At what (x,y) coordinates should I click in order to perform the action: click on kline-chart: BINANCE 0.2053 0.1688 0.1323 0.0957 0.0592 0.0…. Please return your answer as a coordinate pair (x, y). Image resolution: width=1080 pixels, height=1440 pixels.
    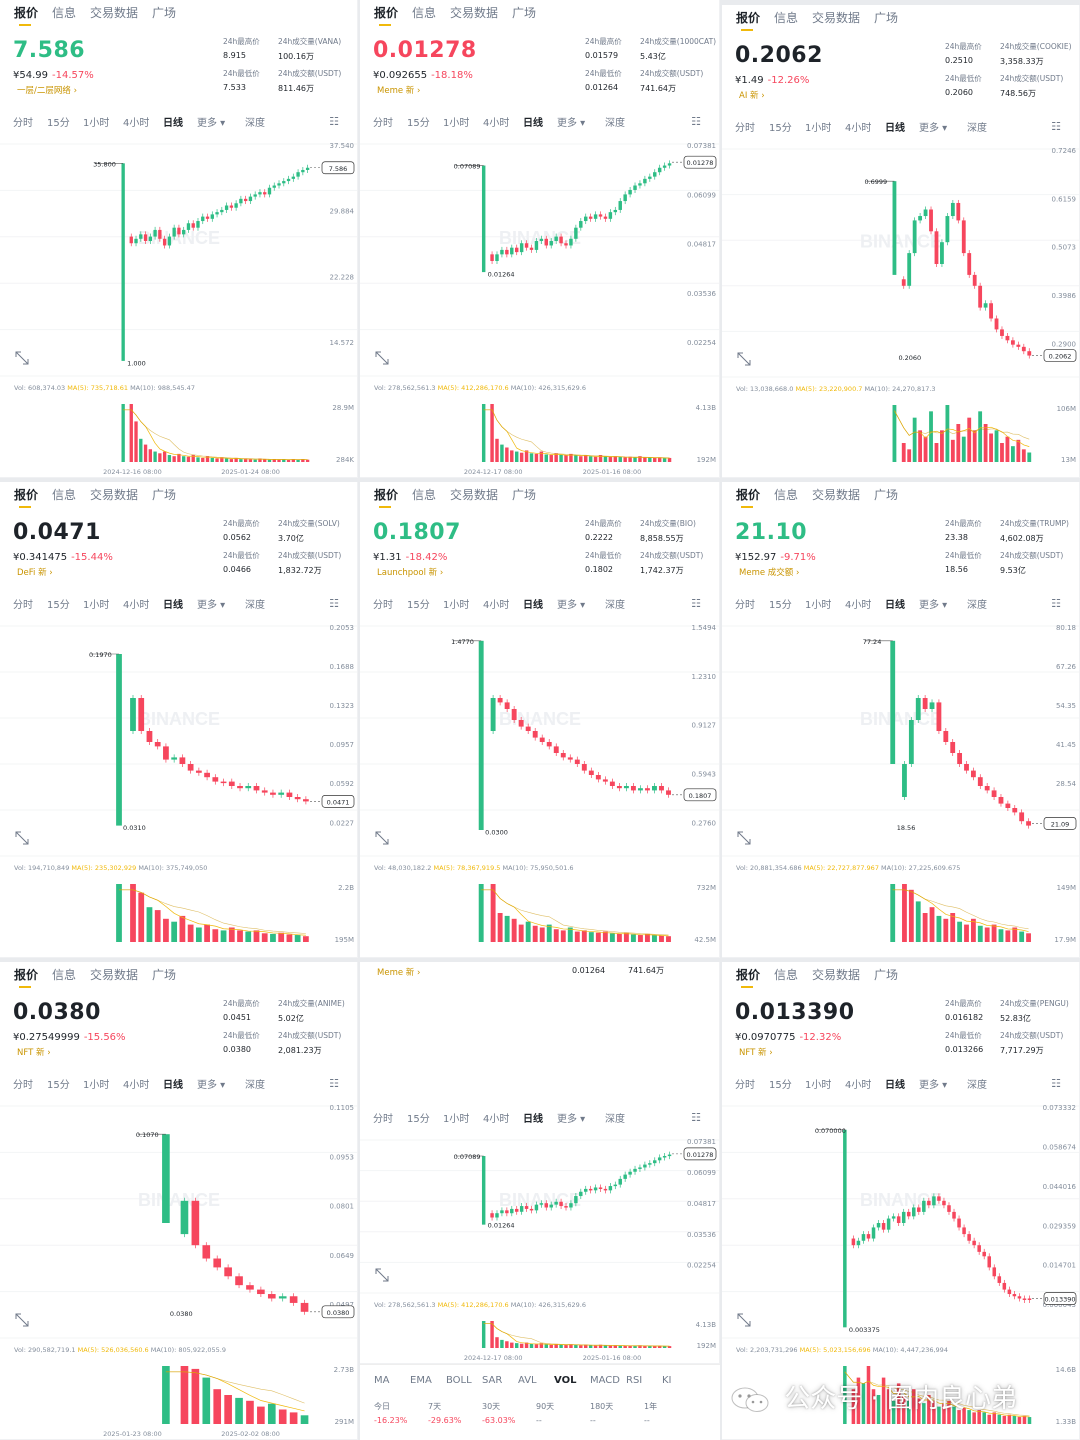
    Looking at the image, I should click on (179, 789).